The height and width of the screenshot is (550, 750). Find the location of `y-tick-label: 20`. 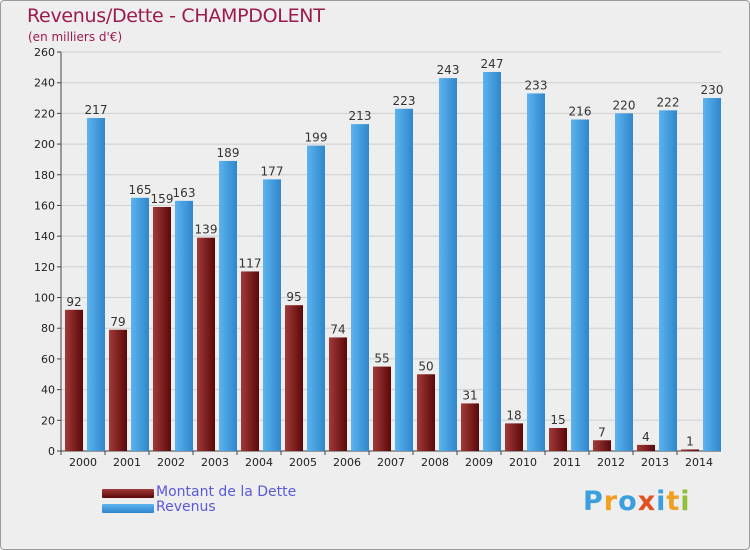

y-tick-label: 20 is located at coordinates (48, 420).